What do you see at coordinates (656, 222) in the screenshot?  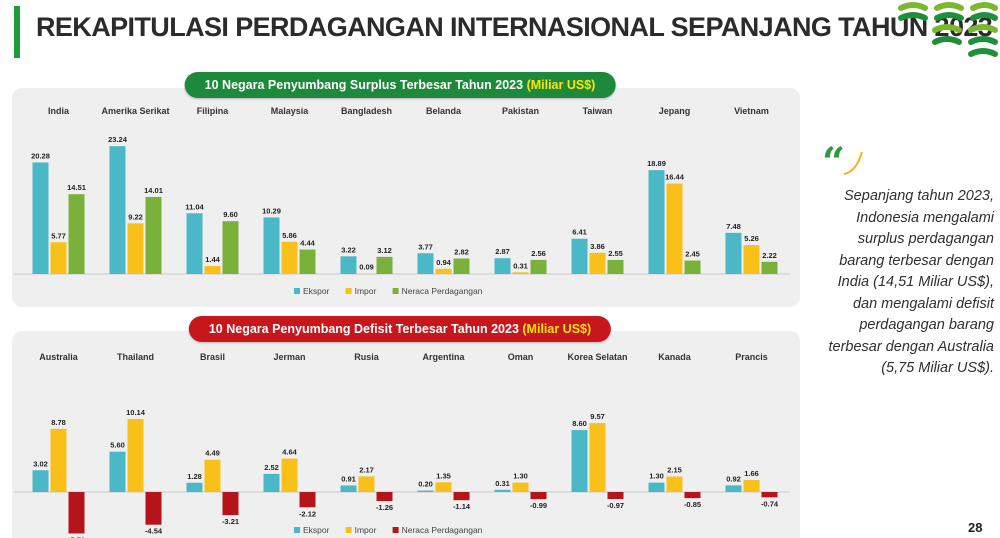 I see `bar-ekspor-jepang` at bounding box center [656, 222].